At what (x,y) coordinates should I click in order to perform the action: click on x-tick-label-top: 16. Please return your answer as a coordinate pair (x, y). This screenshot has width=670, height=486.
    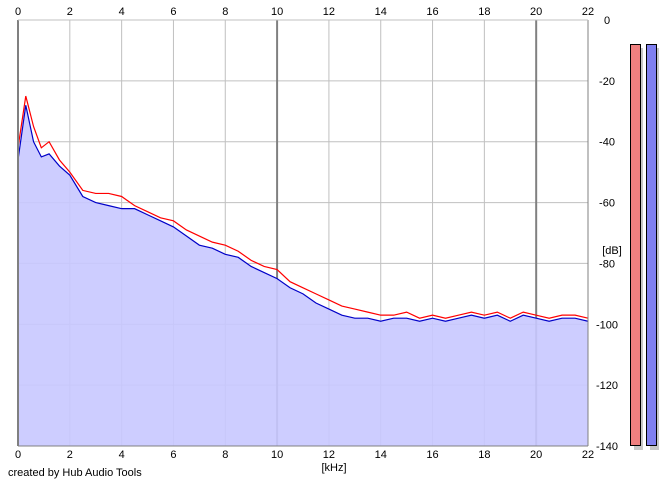
    Looking at the image, I should click on (432, 12).